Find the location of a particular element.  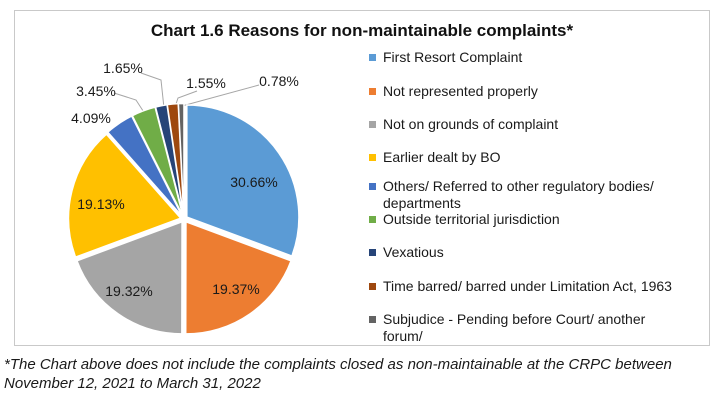

pie-value-label: 19.37% is located at coordinates (235, 289).